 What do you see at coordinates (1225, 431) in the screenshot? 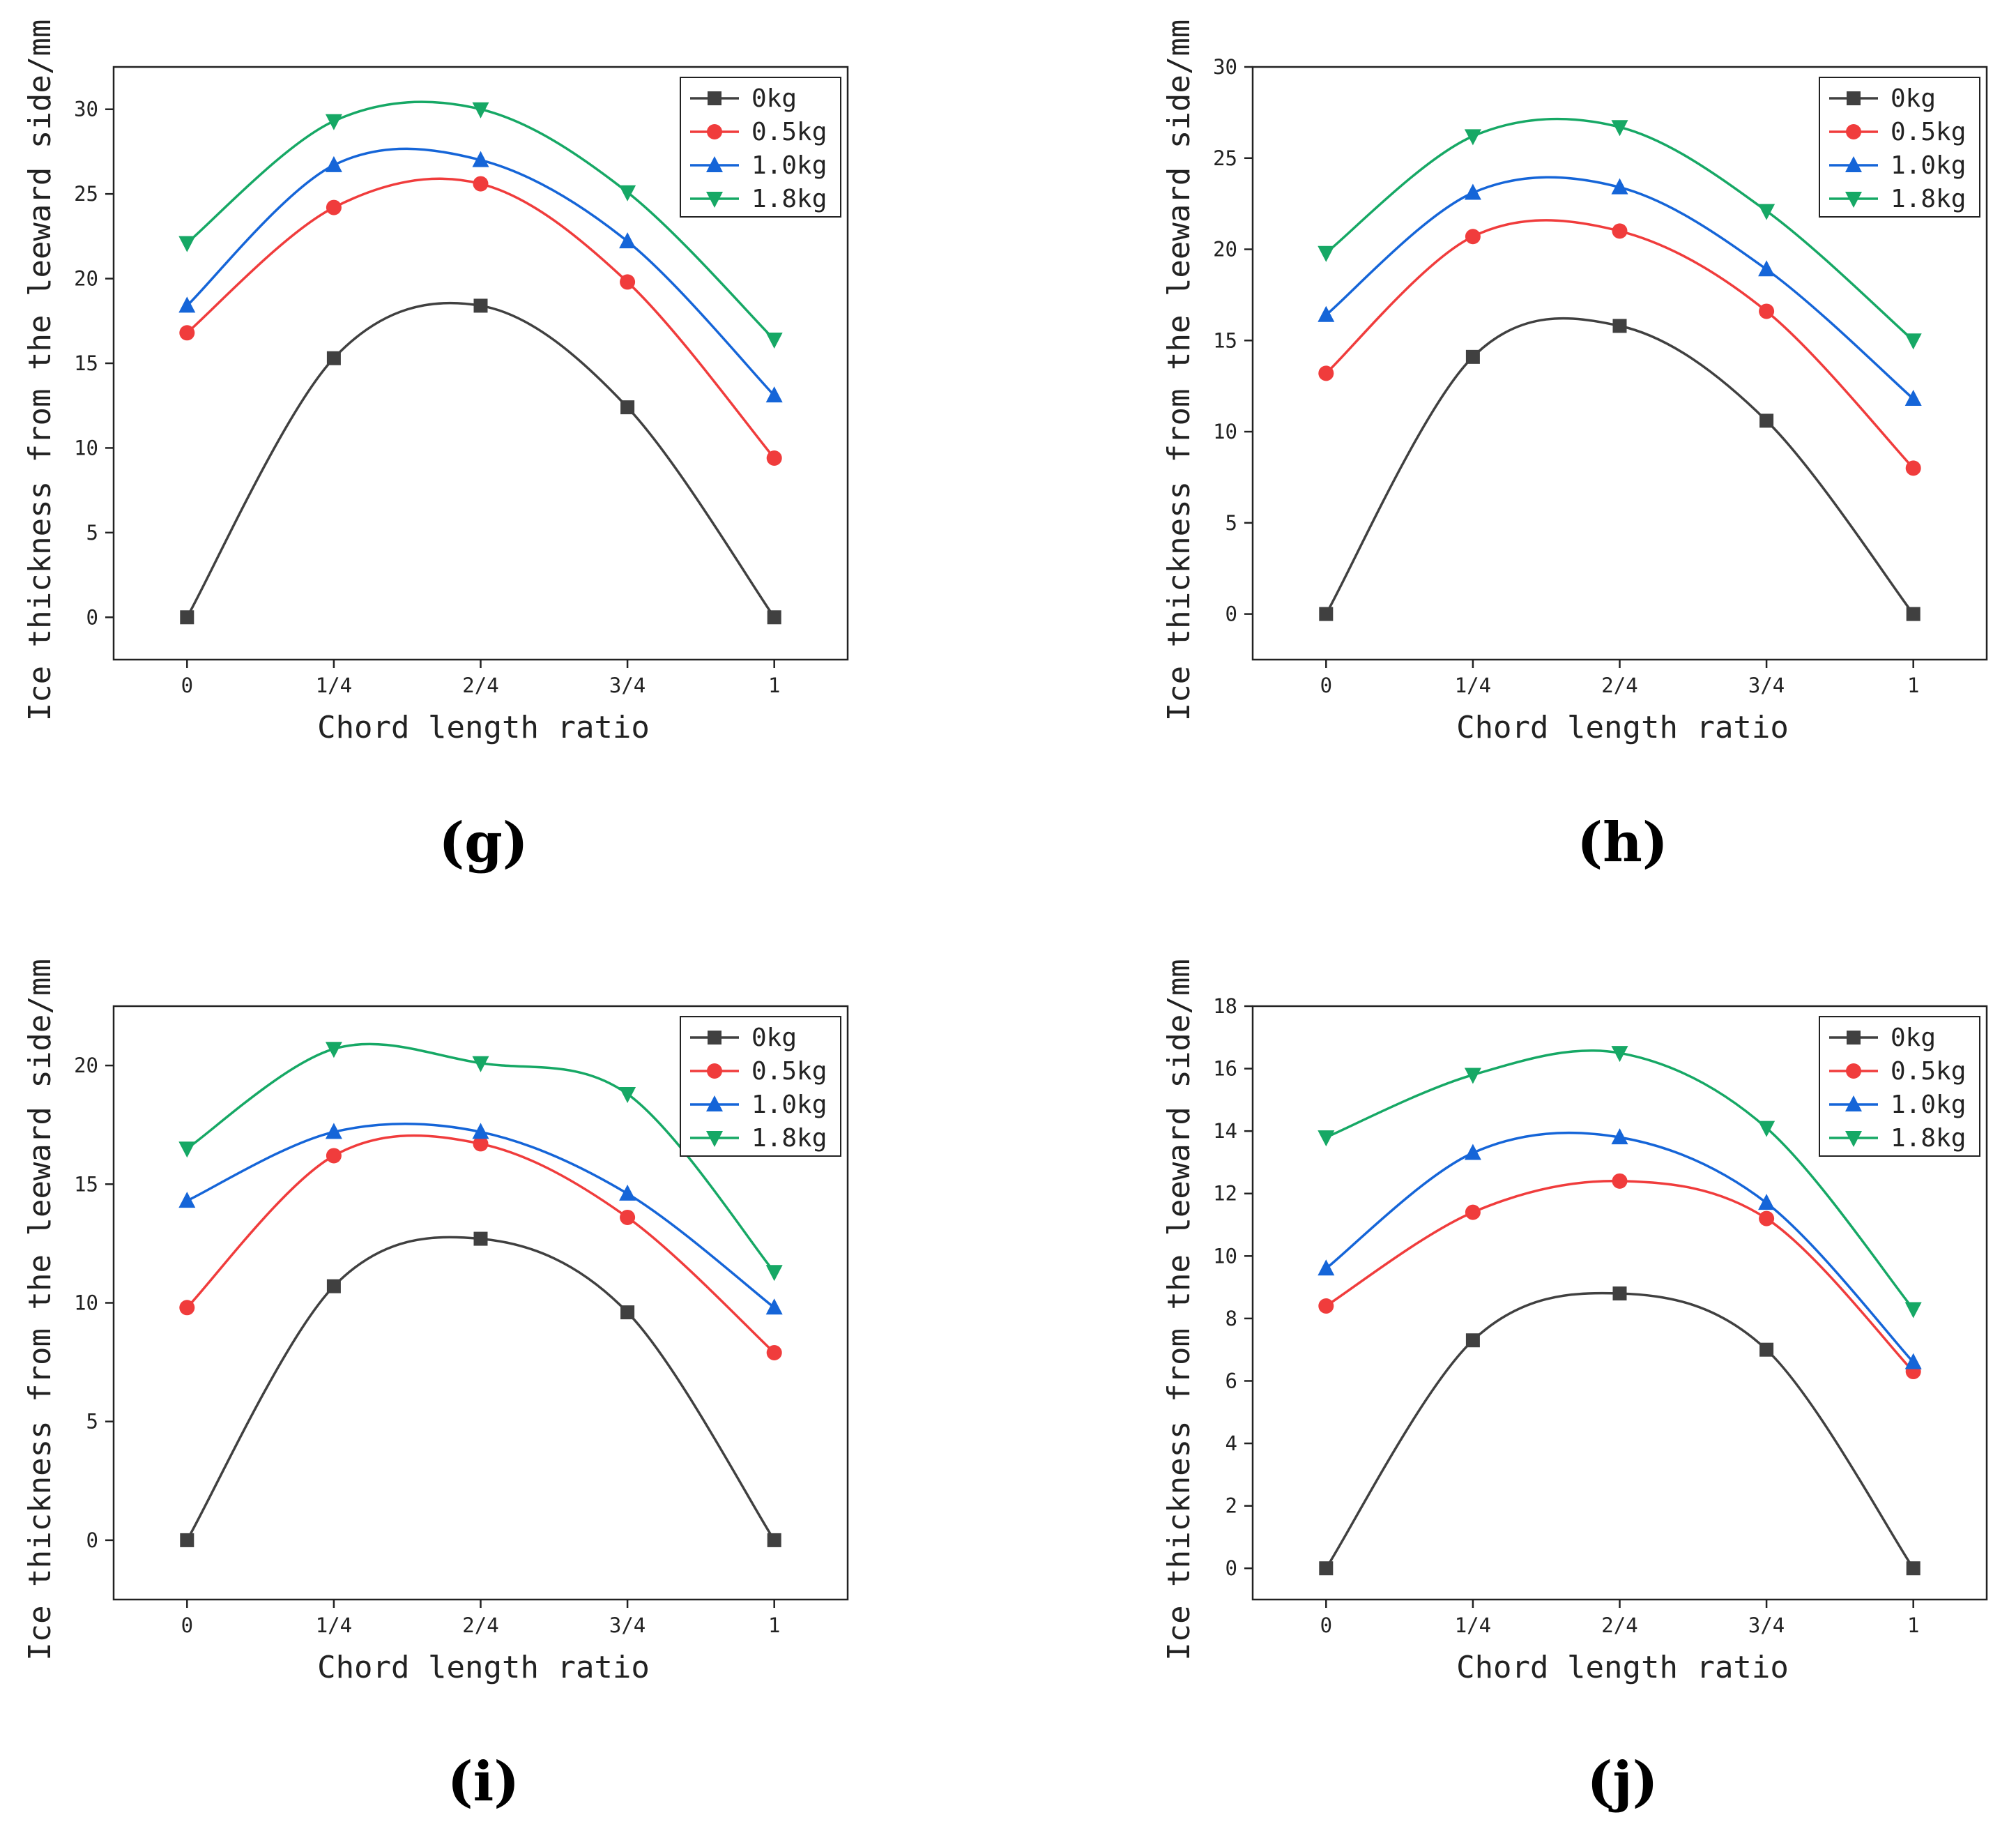
I see `y-tick-label: 10` at bounding box center [1225, 431].